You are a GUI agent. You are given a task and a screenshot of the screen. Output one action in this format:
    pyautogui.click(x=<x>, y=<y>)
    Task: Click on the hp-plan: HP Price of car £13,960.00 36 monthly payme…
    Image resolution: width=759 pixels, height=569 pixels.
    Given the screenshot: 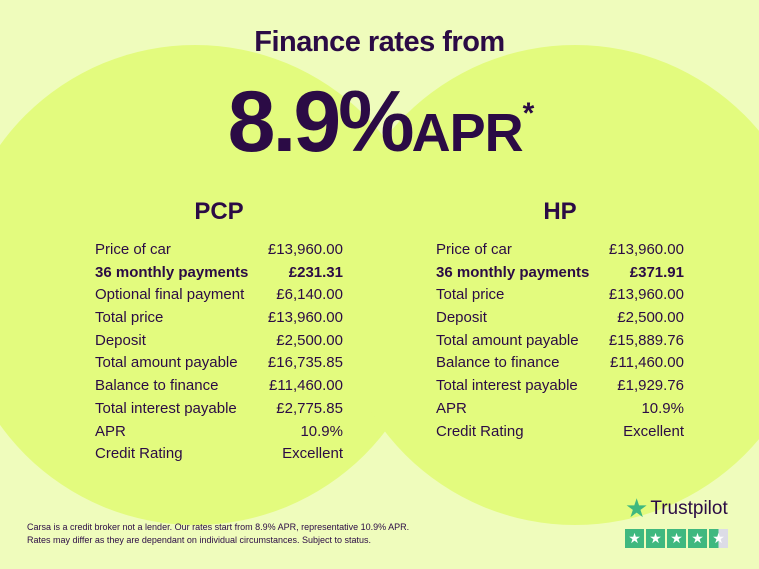 What is the action you would take?
    pyautogui.click(x=560, y=320)
    